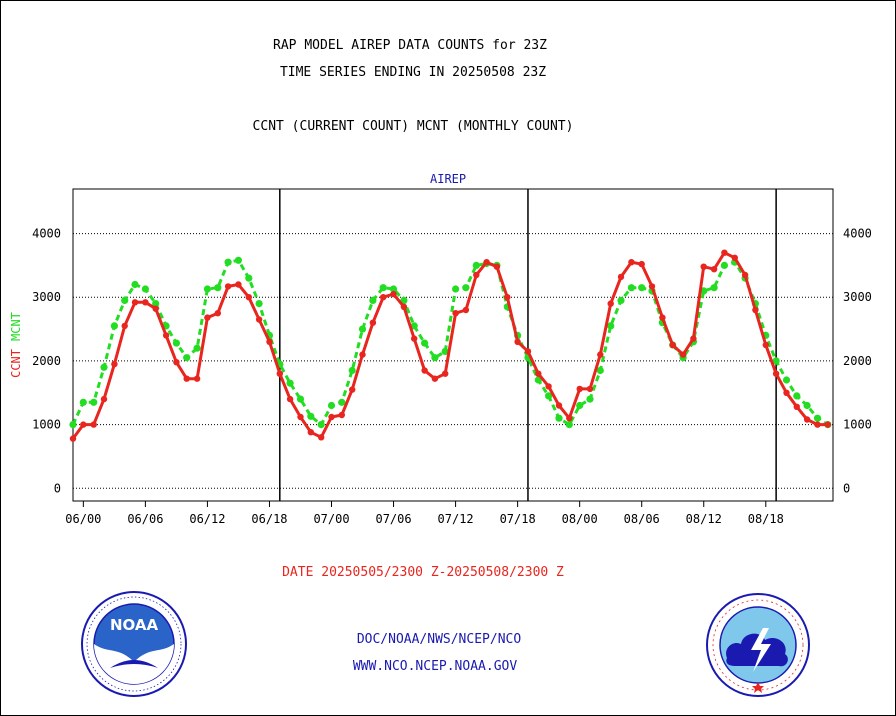  What do you see at coordinates (857, 361) in the screenshot?
I see `y-tick-label-right: 2000` at bounding box center [857, 361].